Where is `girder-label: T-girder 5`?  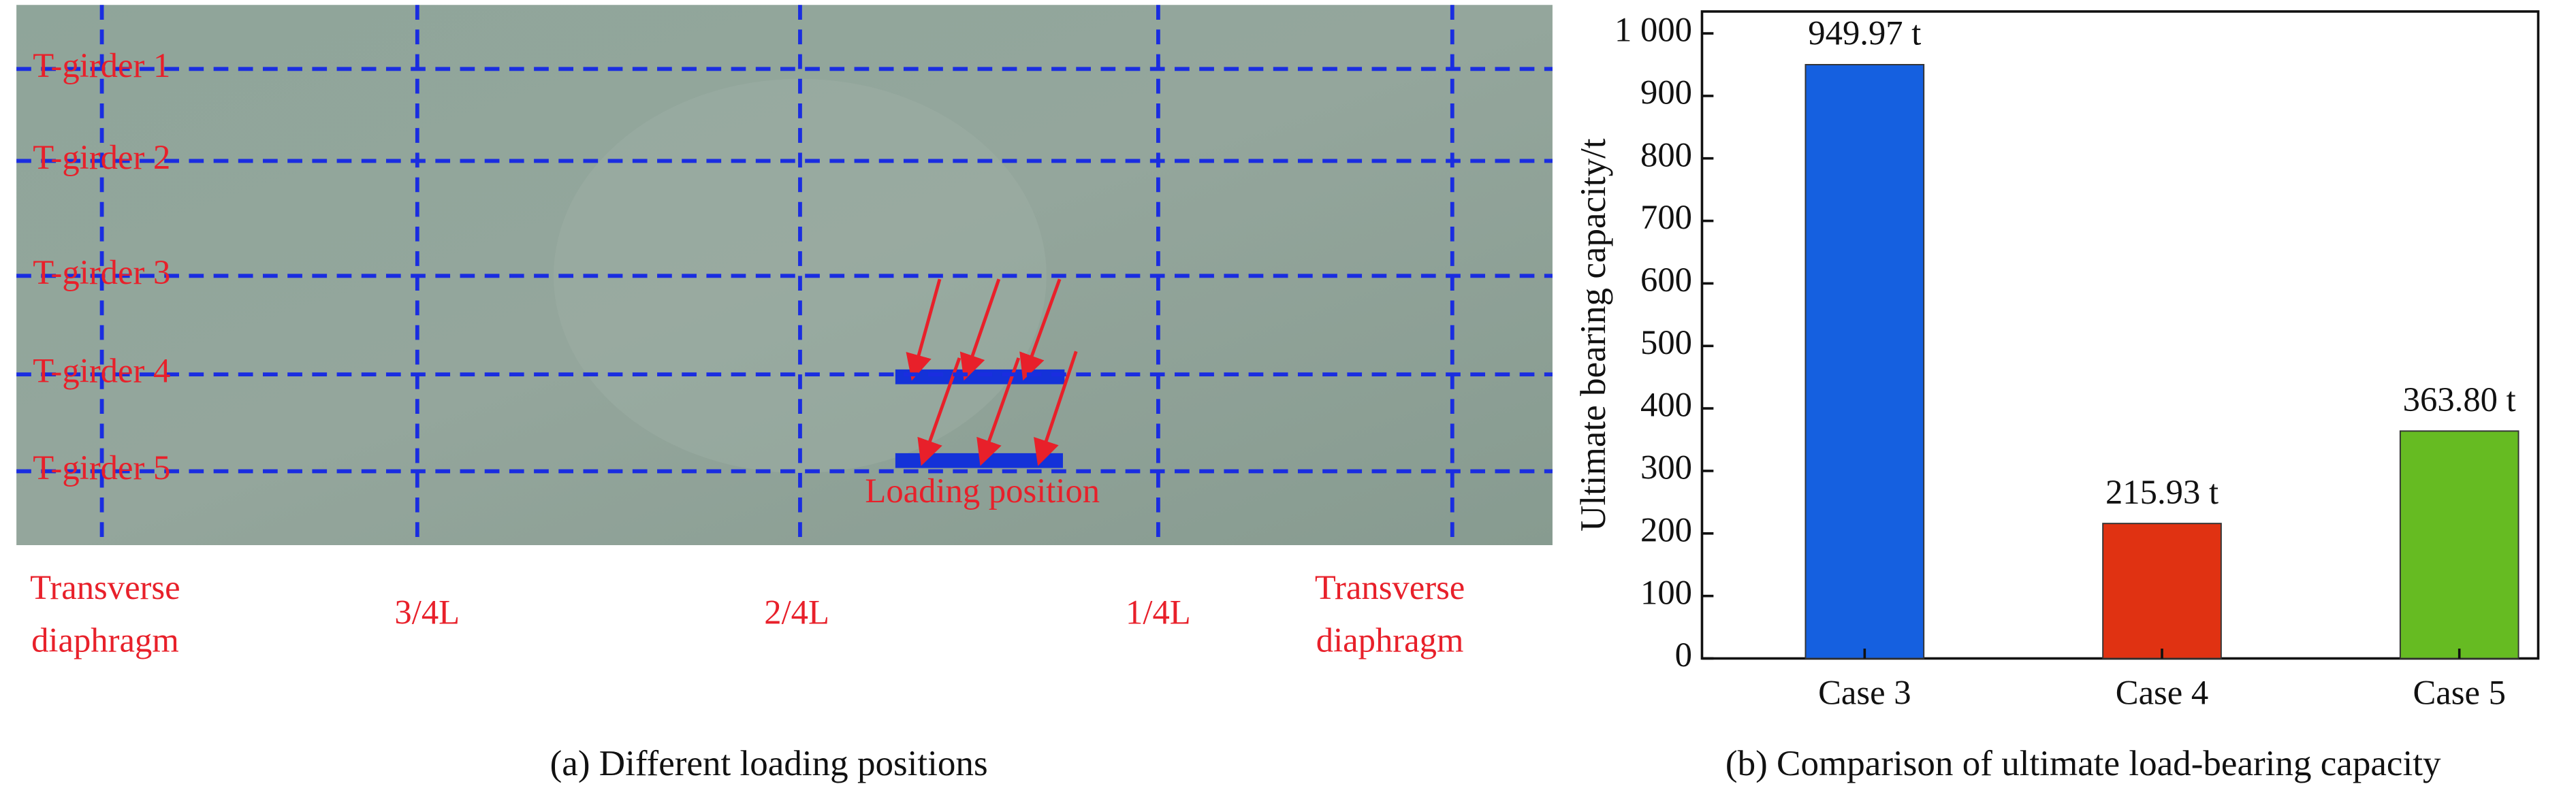
girder-label: T-girder 5 is located at coordinates (101, 468).